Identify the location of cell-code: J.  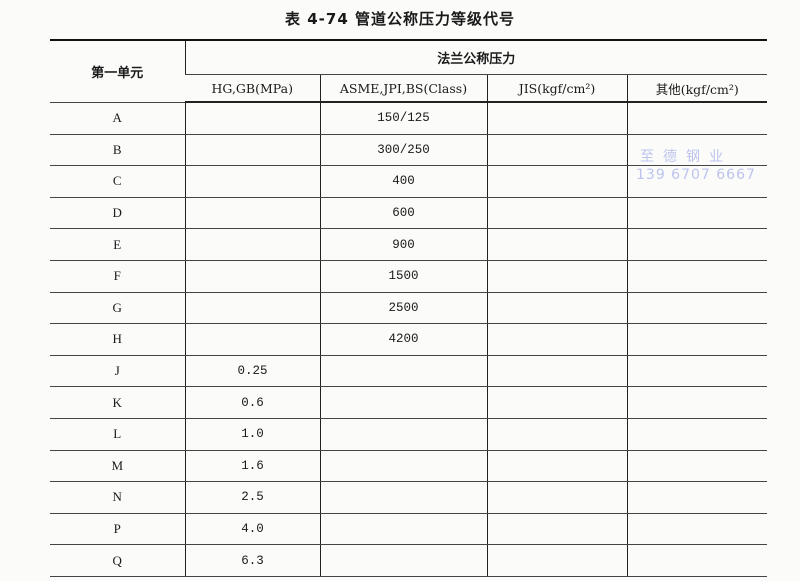
(117, 371).